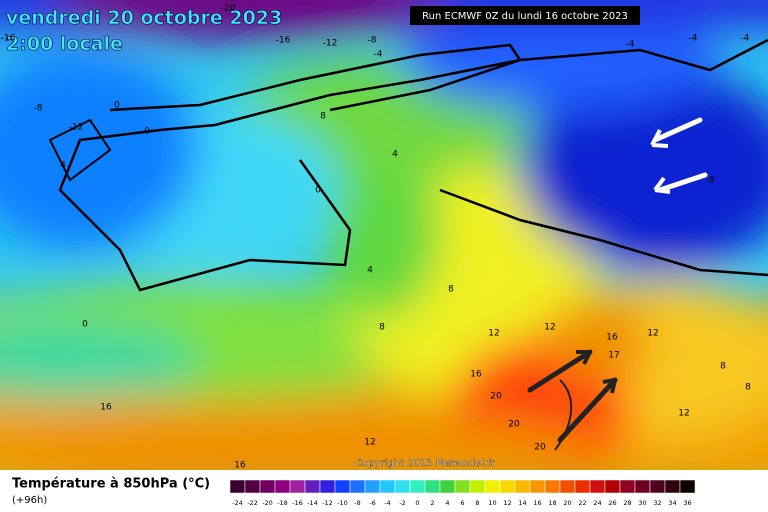 This screenshot has height=512, width=768. What do you see at coordinates (312, 503) in the screenshot?
I see `scale-label: -14` at bounding box center [312, 503].